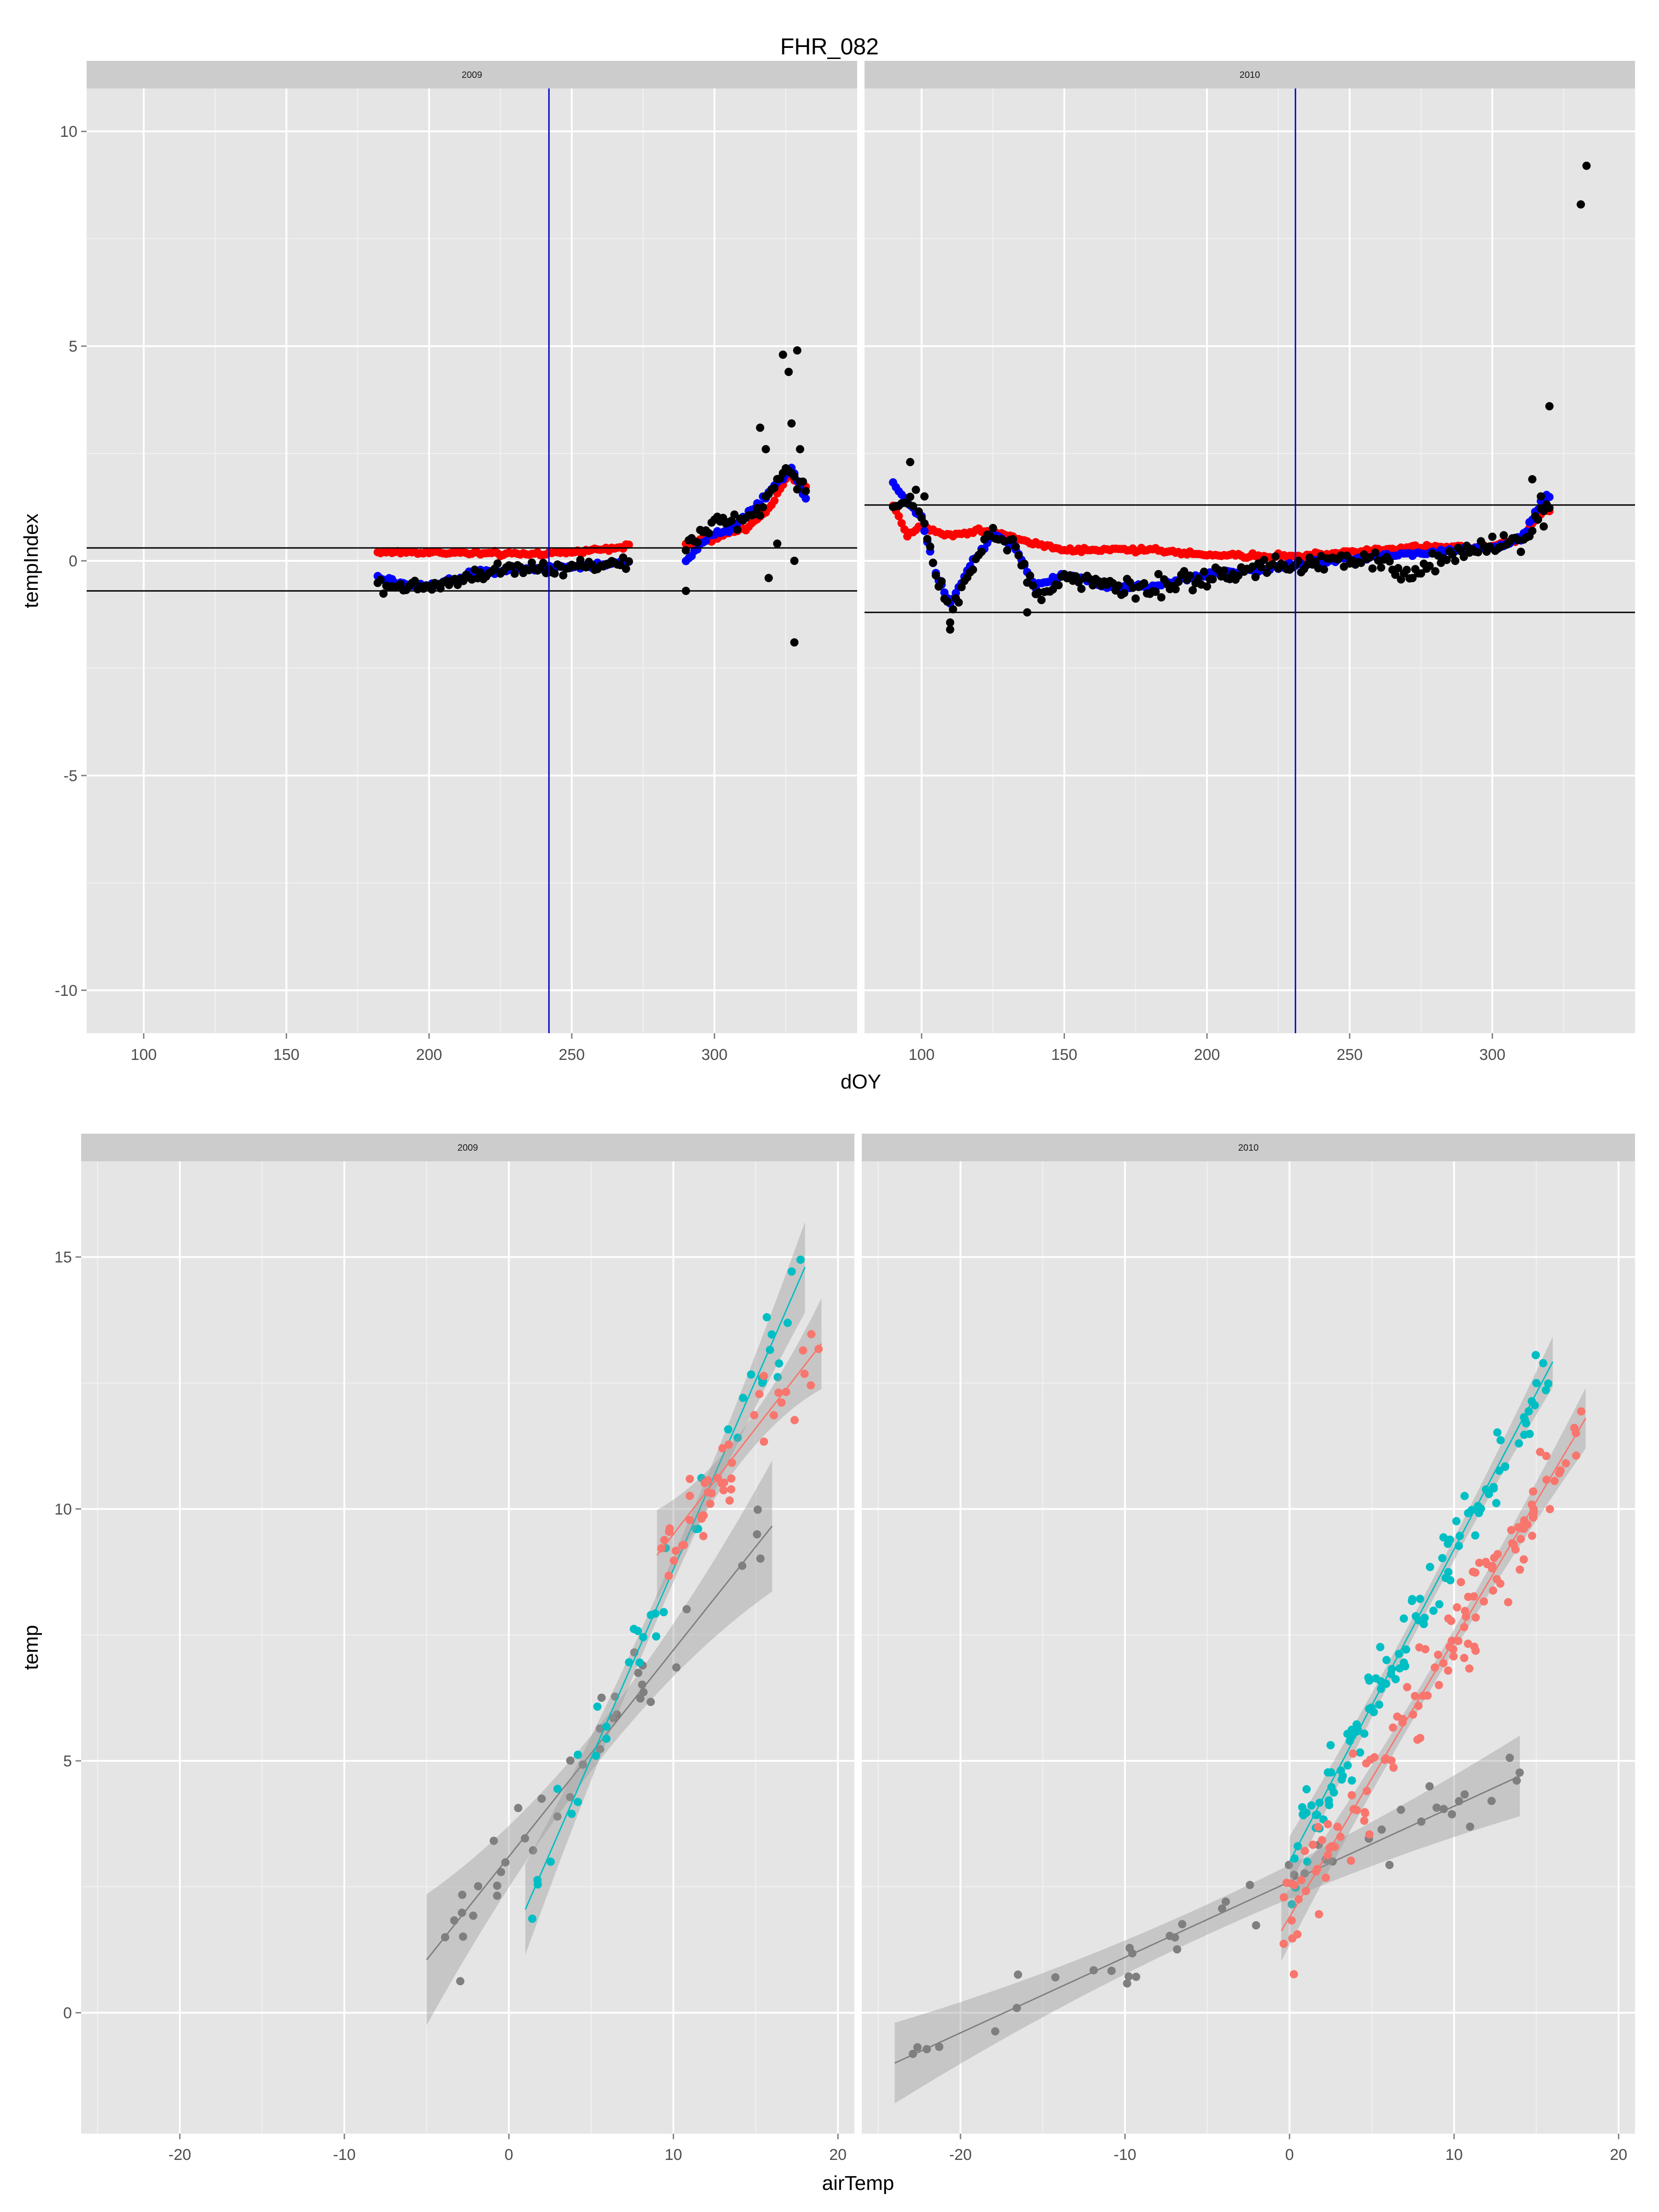 The height and width of the screenshot is (2212, 1659). Describe the element at coordinates (180, 2155) in the screenshot. I see `x-tick-label: -20` at that location.